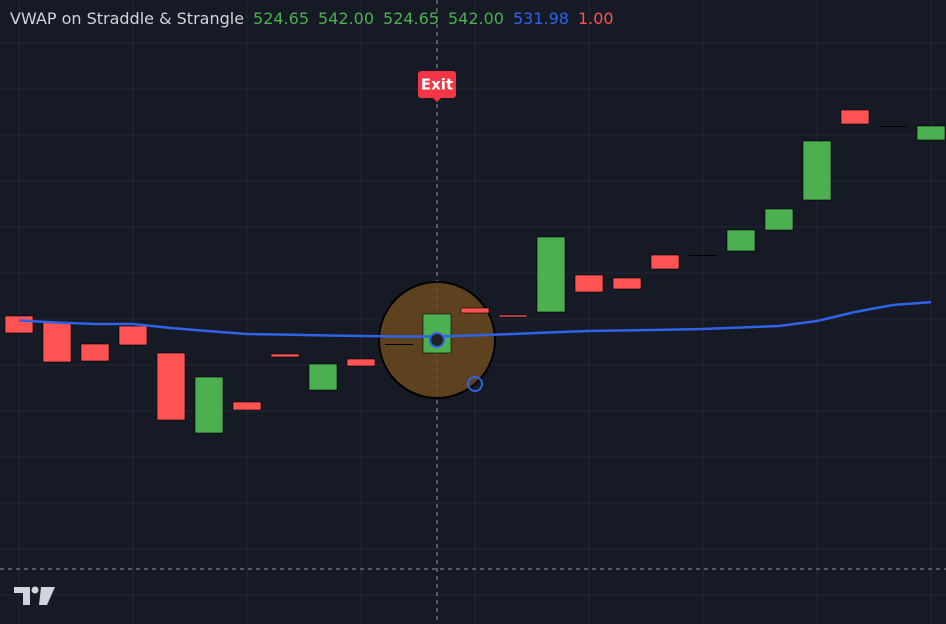 This screenshot has width=946, height=624. I want to click on exit-badge, so click(437, 84).